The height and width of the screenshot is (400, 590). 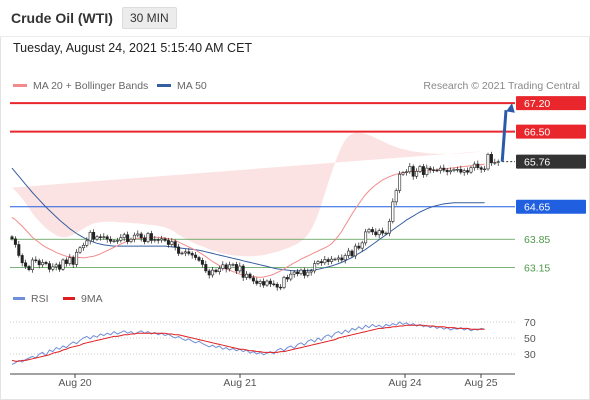 I want to click on rsi-ma-legend: 9MA, so click(x=83, y=299).